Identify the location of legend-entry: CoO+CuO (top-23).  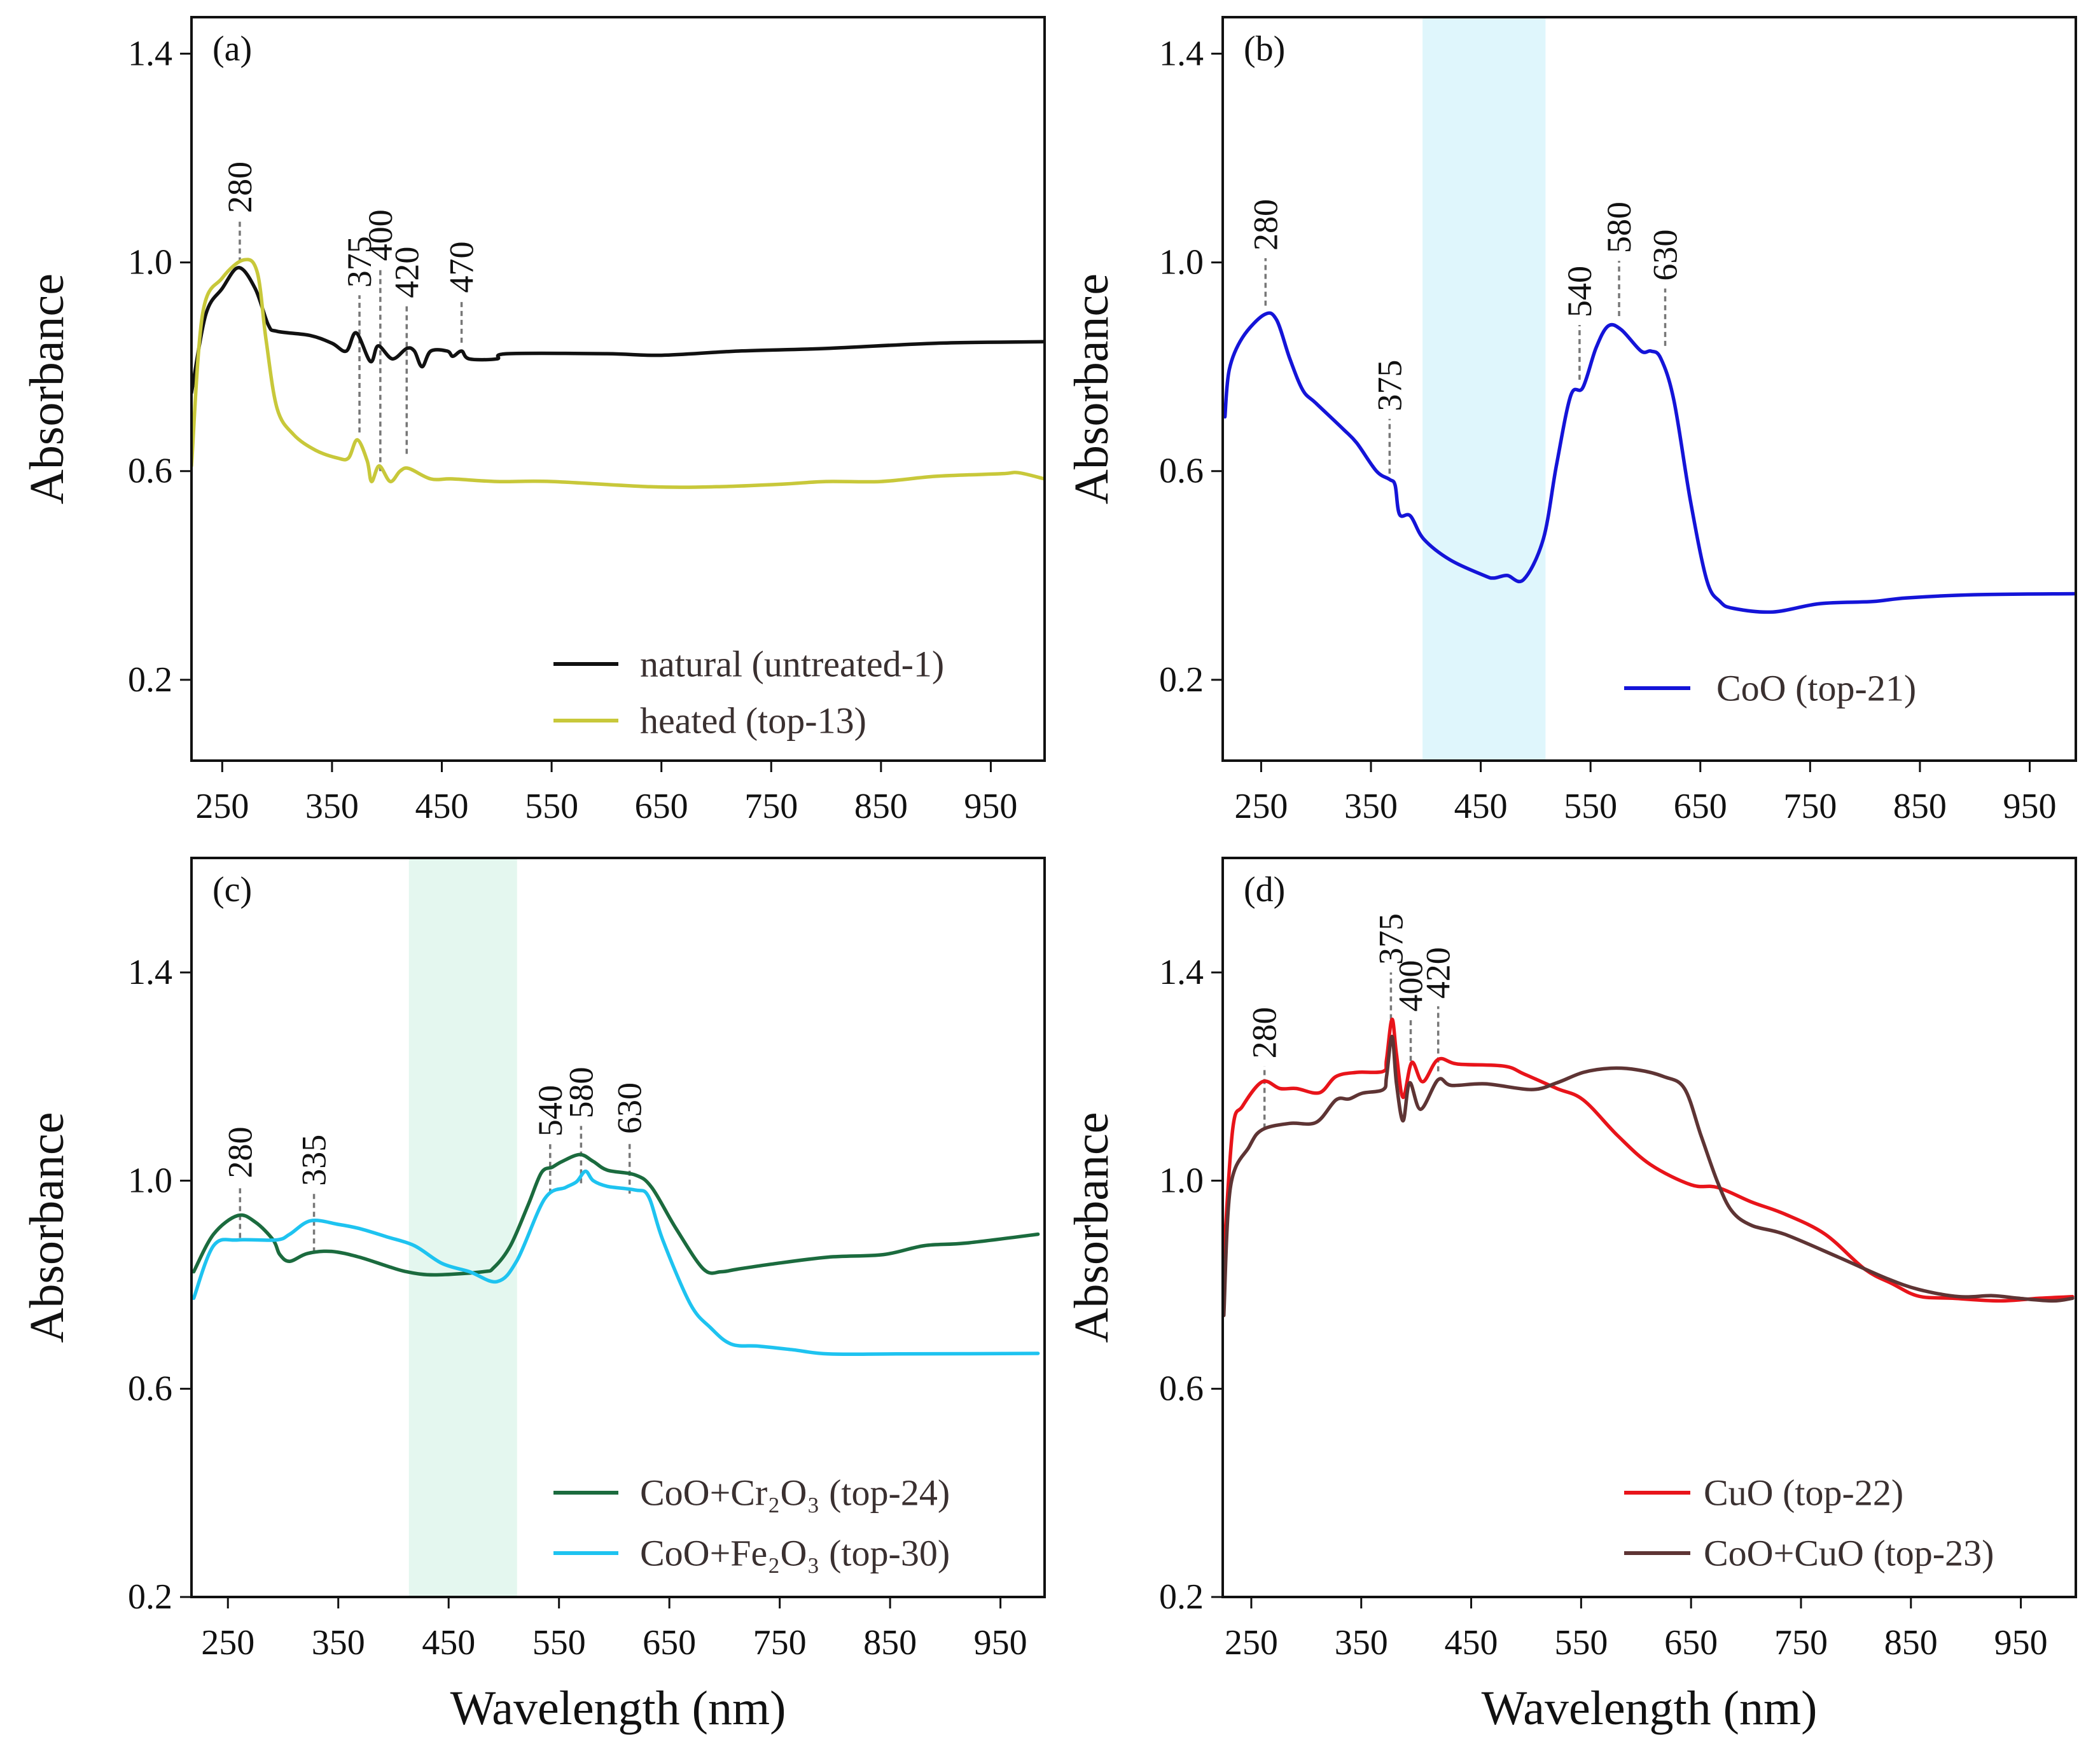
(1849, 1553).